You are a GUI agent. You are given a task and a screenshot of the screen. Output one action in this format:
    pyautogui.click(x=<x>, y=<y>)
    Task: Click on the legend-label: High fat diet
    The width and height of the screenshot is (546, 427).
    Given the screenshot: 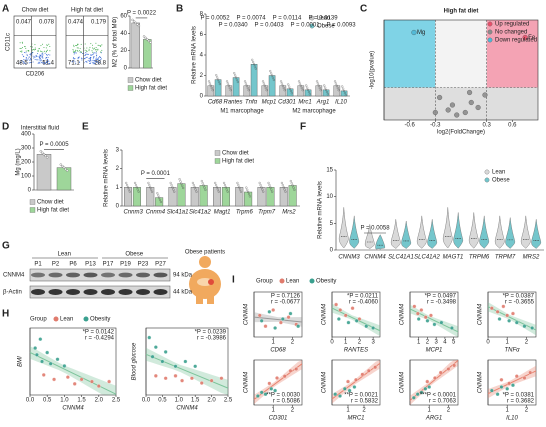 What is the action you would take?
    pyautogui.click(x=53, y=211)
    